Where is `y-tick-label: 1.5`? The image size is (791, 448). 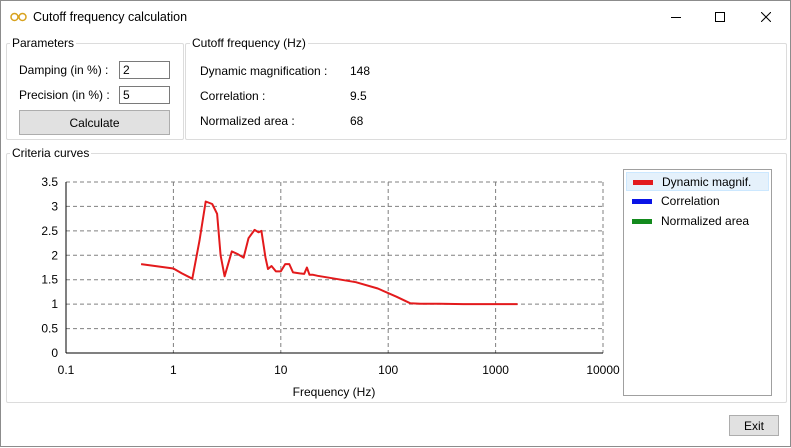
y-tick-label: 1.5 is located at coordinates (49, 280).